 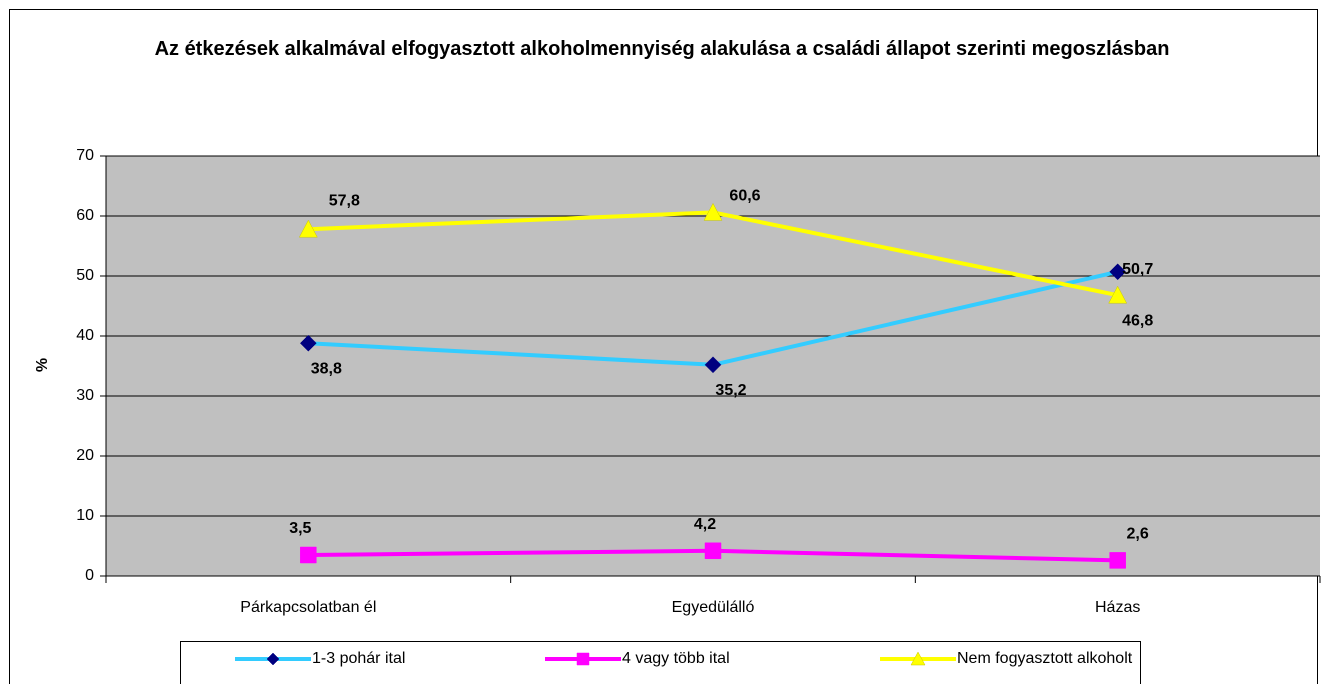 I want to click on y-axis-label: %, so click(x=42, y=365).